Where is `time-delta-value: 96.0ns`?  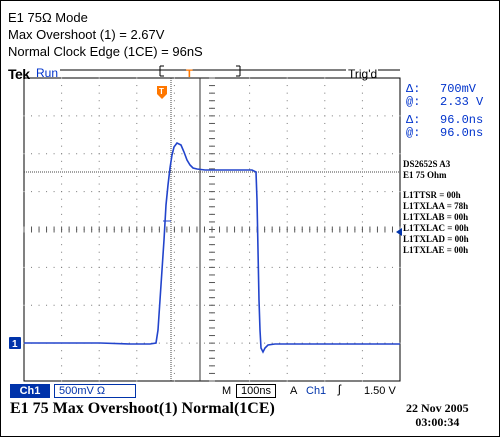 time-delta-value: 96.0ns is located at coordinates (462, 120).